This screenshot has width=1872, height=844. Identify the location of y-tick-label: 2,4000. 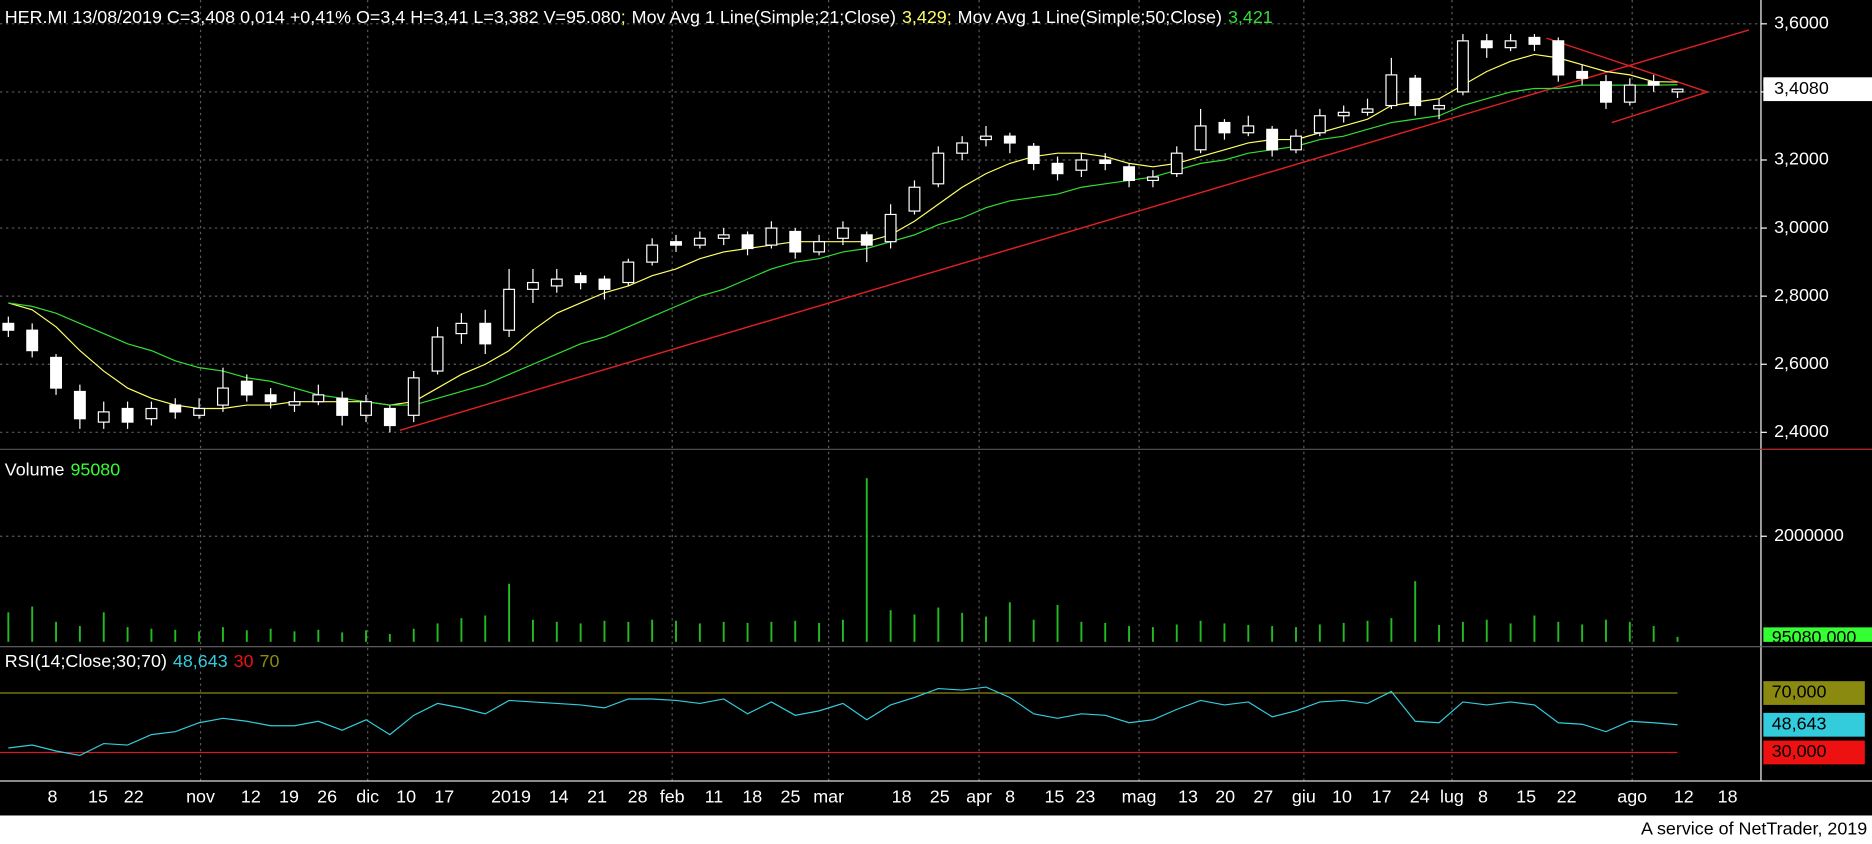
(1801, 431).